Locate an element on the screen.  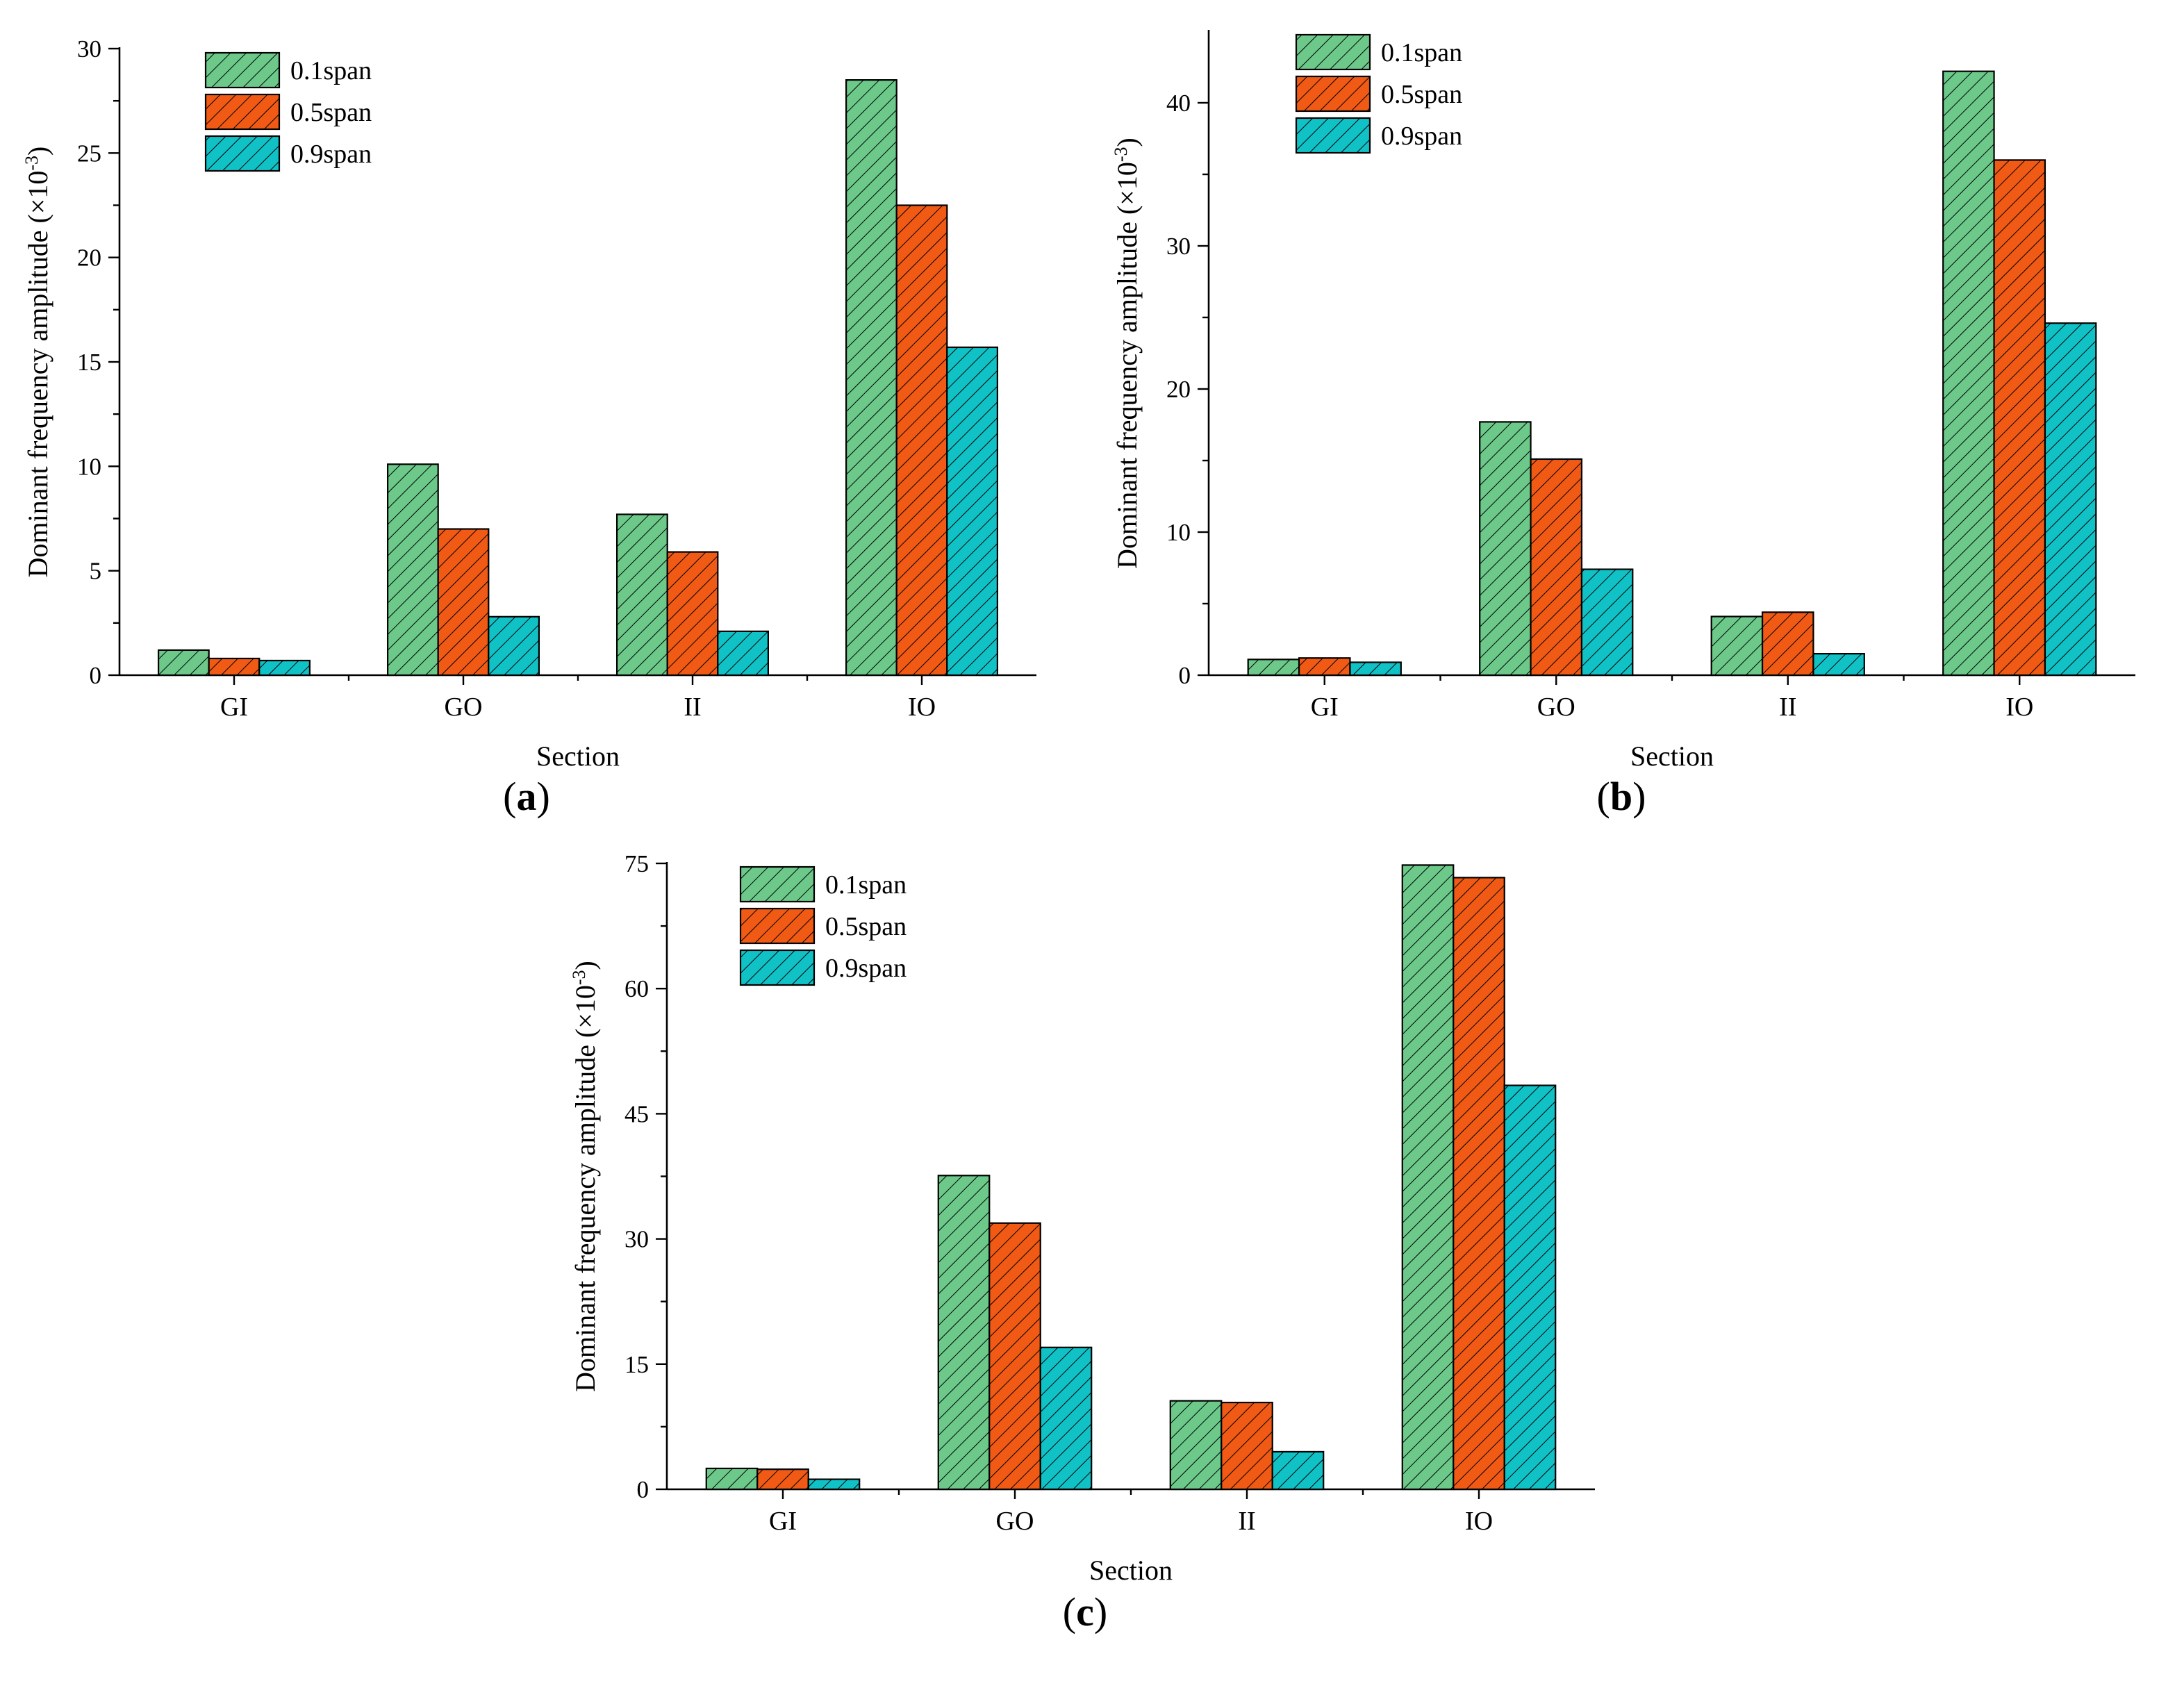
panel-label: (b) is located at coordinates (1622, 796).